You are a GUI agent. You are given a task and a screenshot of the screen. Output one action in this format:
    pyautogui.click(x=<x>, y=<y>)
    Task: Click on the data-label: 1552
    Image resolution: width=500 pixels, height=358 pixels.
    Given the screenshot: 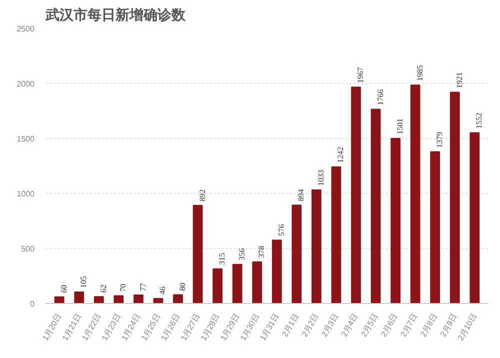 What is the action you would take?
    pyautogui.click(x=479, y=120)
    